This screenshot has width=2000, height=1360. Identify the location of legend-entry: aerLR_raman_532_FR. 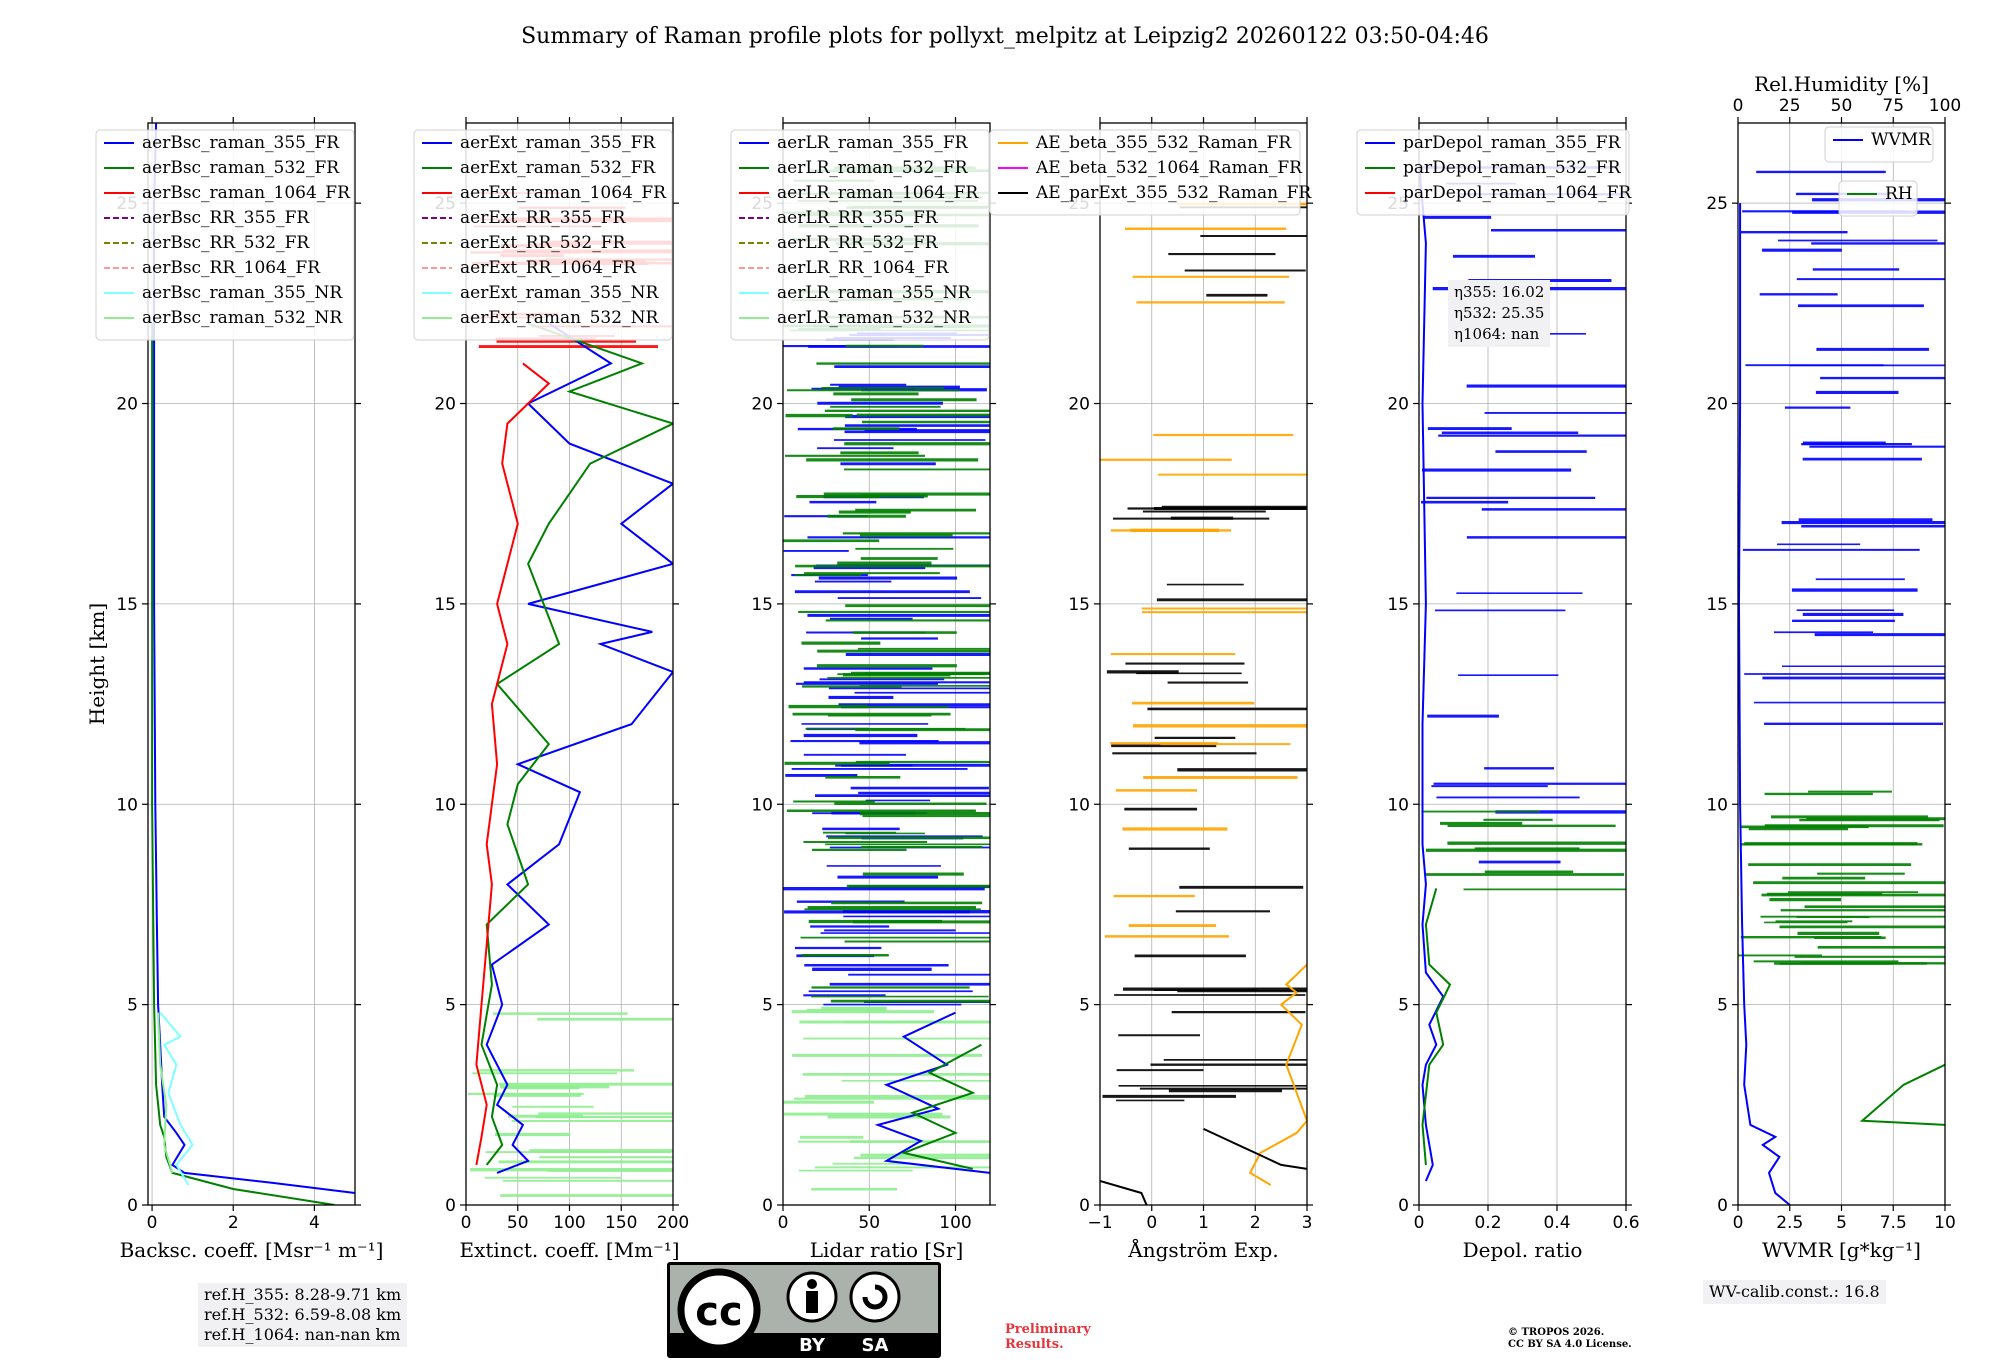
(873, 168).